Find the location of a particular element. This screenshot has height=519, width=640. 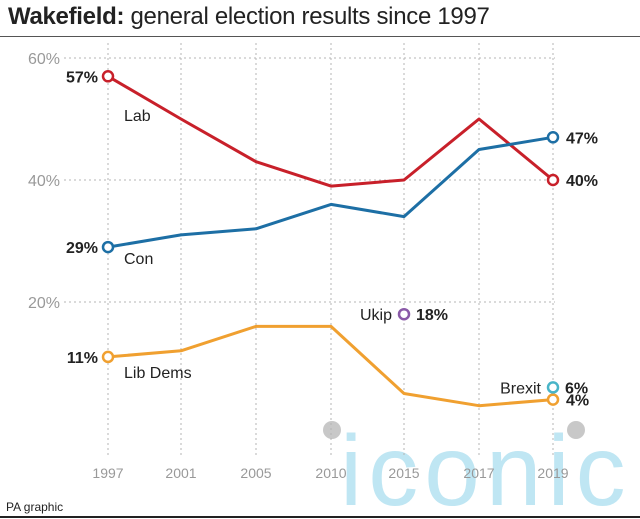

series-line-lib-dems is located at coordinates (330, 366).